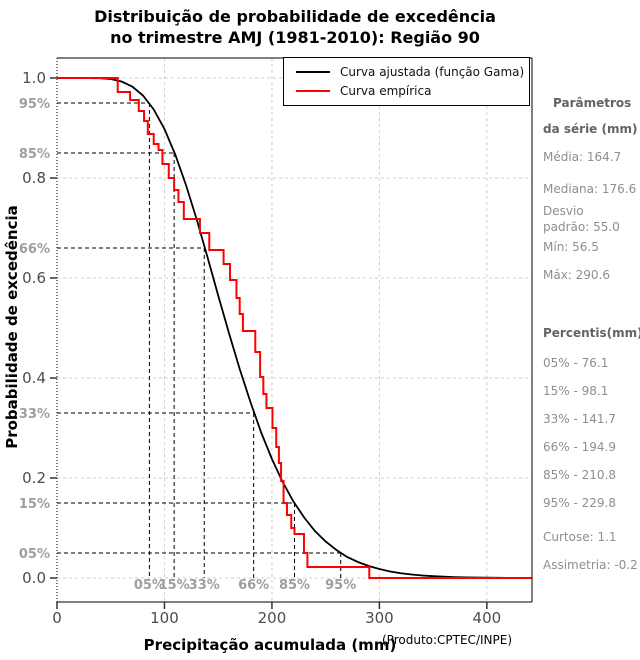 This screenshot has height=660, width=640. Describe the element at coordinates (582, 157) in the screenshot. I see `stat-mean: Média: 164.7` at that location.